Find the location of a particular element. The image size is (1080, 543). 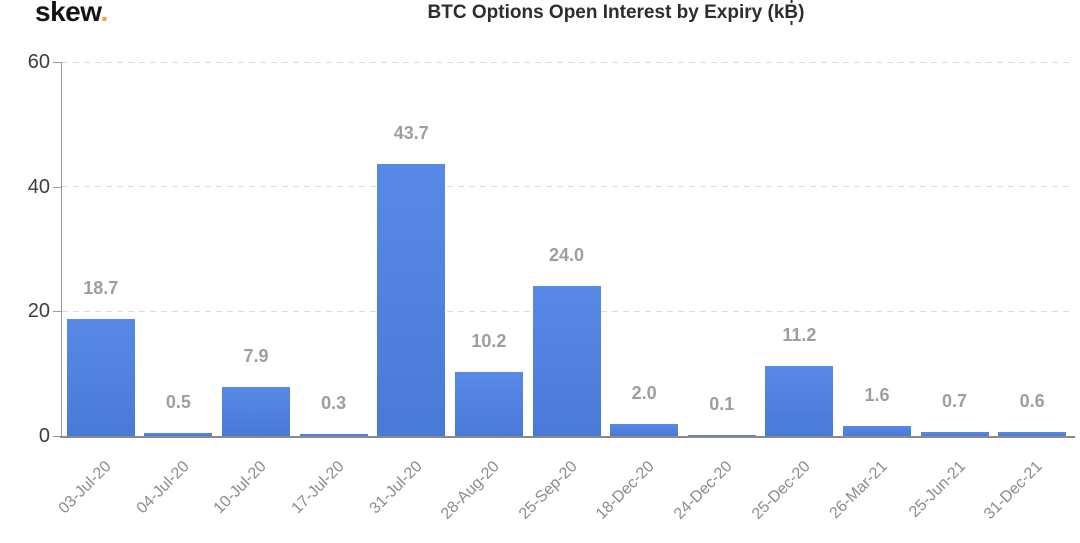

chart-title: BTC Options Open Interest by Expiry (kB) is located at coordinates (616, 12).